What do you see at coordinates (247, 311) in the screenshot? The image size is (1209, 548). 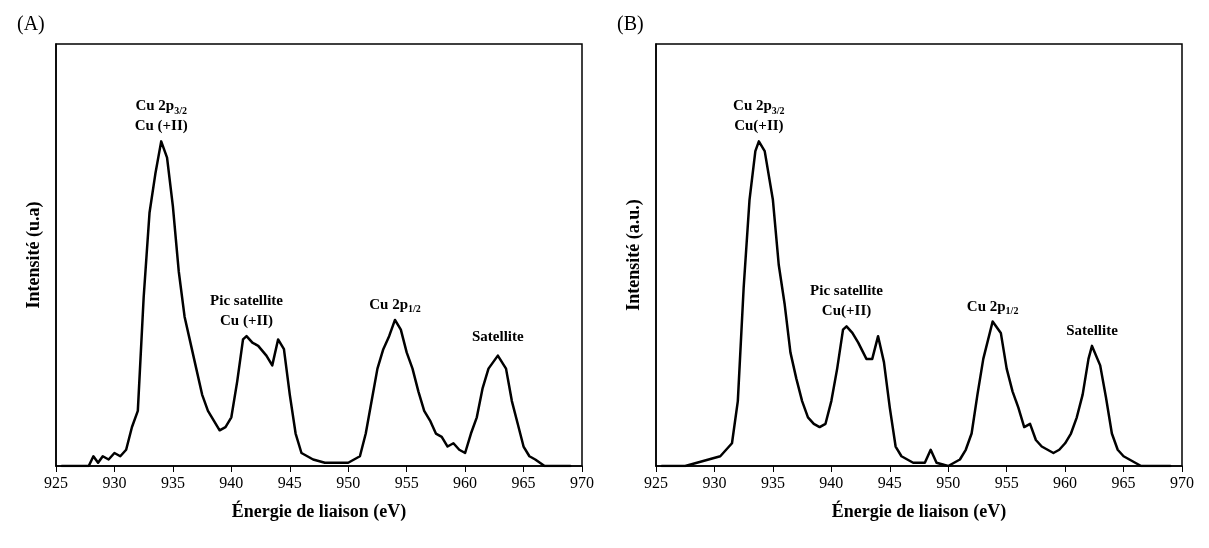 I see `annotation: Pic satellite Cu (+II)` at bounding box center [247, 311].